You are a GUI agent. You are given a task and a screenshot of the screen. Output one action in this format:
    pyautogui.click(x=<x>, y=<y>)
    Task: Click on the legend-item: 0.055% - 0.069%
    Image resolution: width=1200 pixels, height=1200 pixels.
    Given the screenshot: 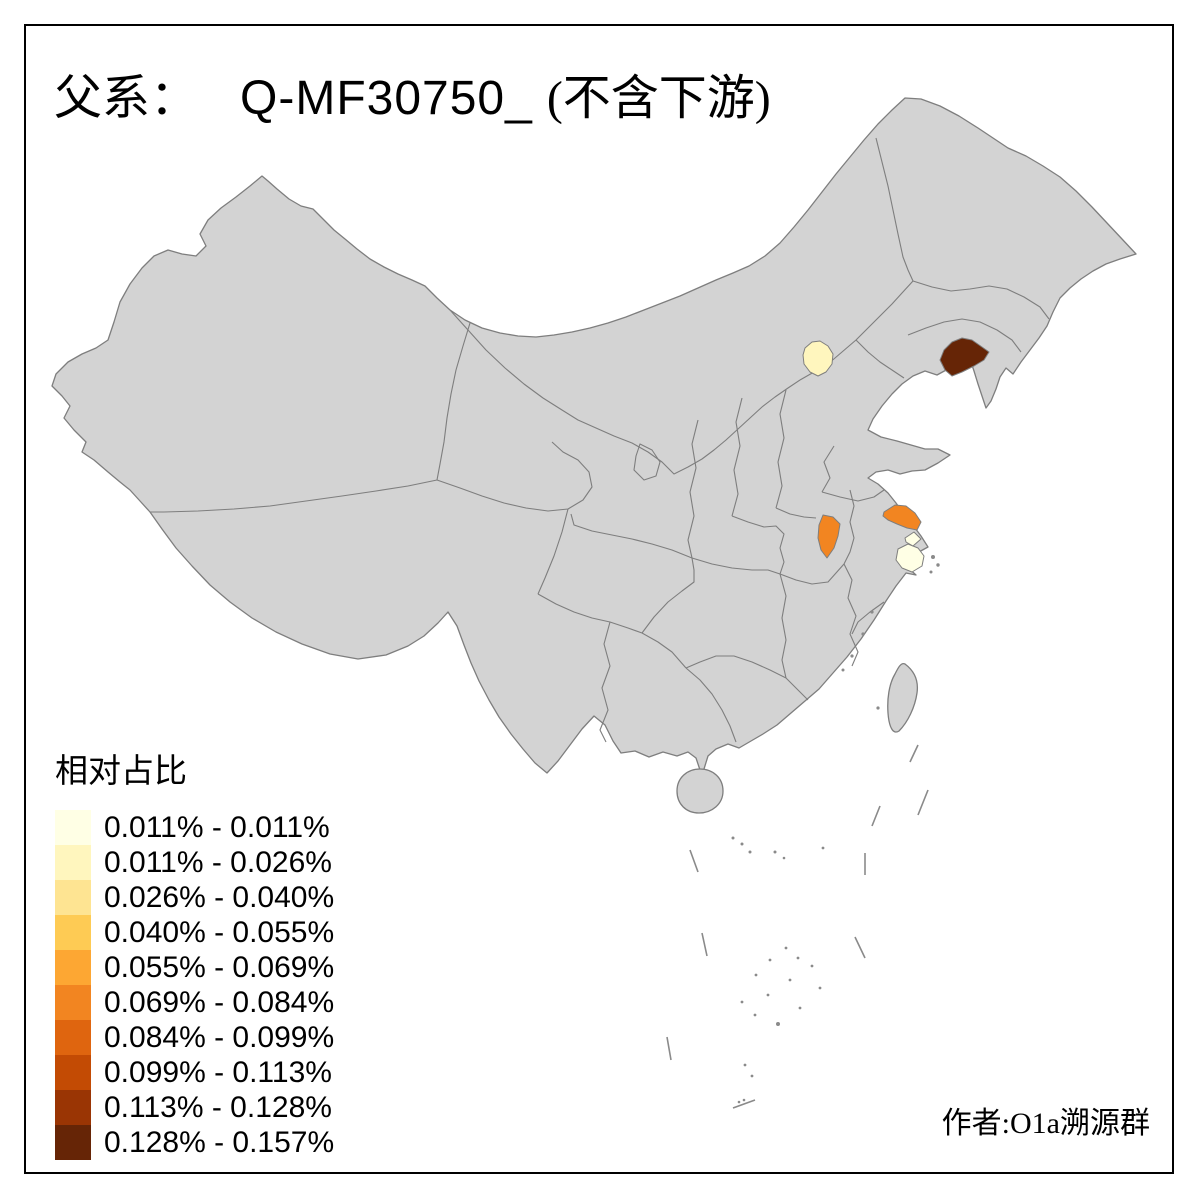 What is the action you would take?
    pyautogui.click(x=194, y=967)
    